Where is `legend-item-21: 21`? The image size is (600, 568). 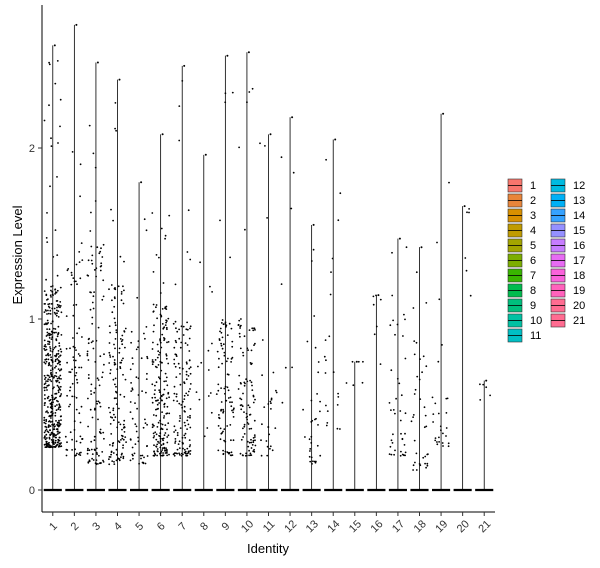
legend-item-21: 21 is located at coordinates (567, 320).